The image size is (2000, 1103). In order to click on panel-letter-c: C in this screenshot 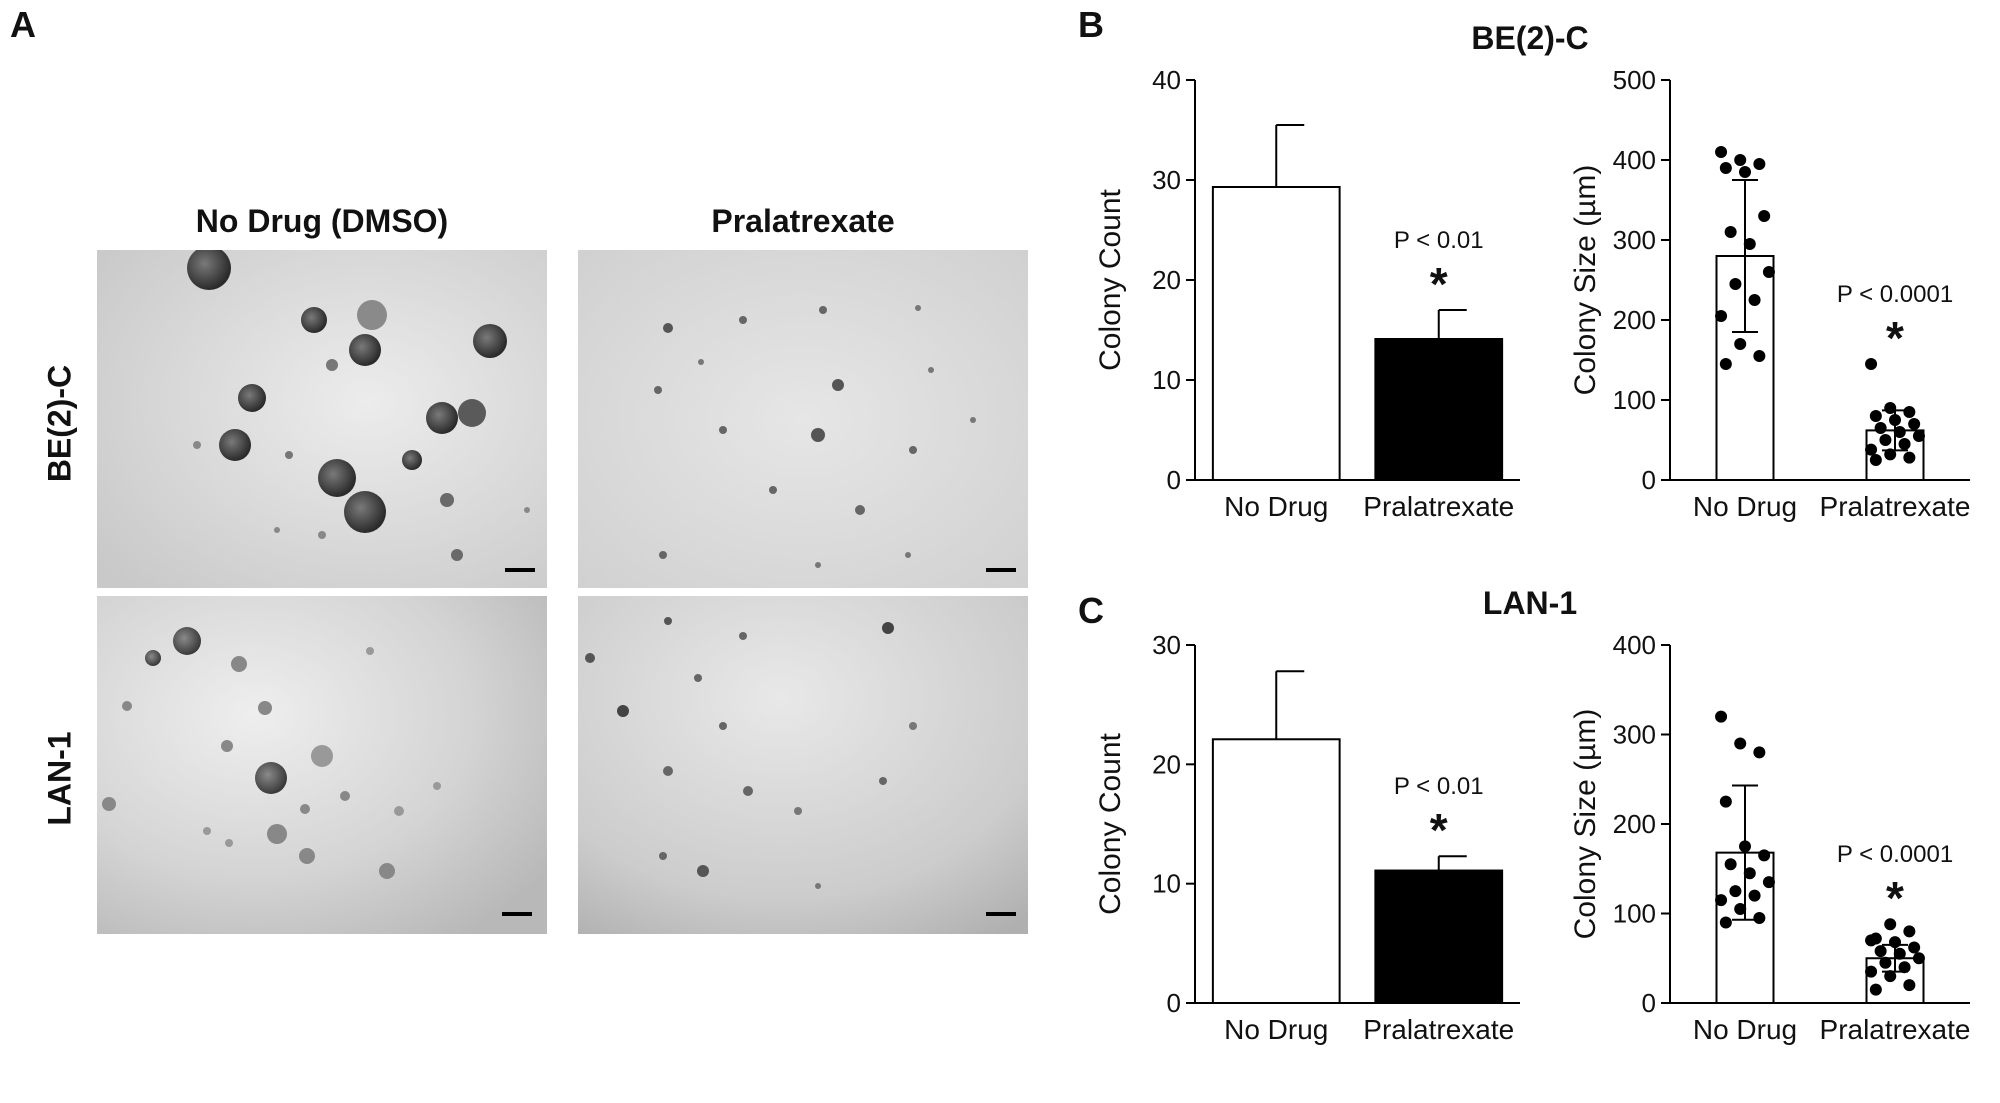, I will do `click(1091, 610)`.